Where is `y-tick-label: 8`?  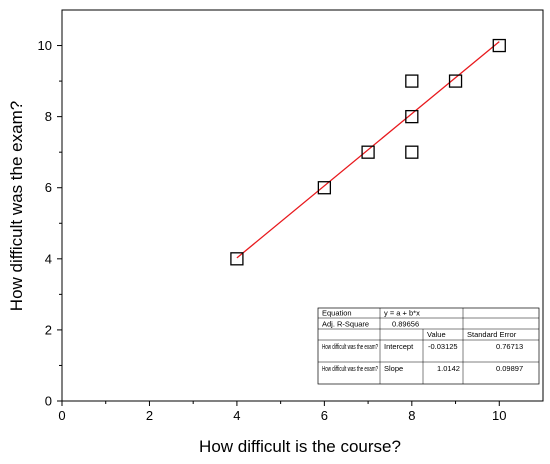
y-tick-label: 8 is located at coordinates (48, 116).